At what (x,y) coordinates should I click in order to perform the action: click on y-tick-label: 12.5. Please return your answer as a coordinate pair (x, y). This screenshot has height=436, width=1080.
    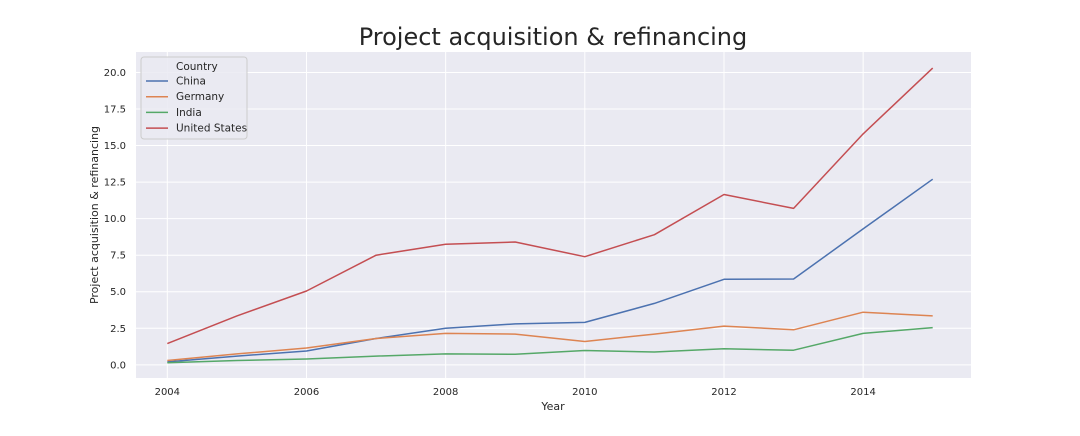
    Looking at the image, I should click on (115, 183).